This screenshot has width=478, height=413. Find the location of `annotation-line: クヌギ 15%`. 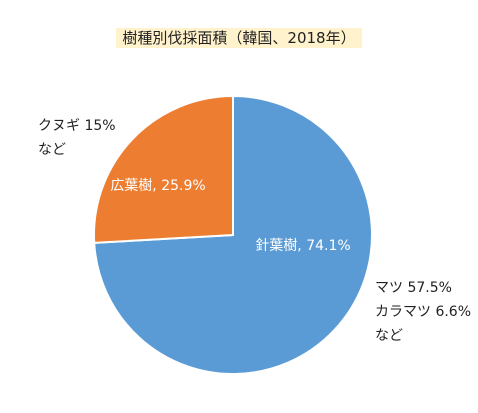

annotation-line: クヌギ 15% is located at coordinates (77, 126).